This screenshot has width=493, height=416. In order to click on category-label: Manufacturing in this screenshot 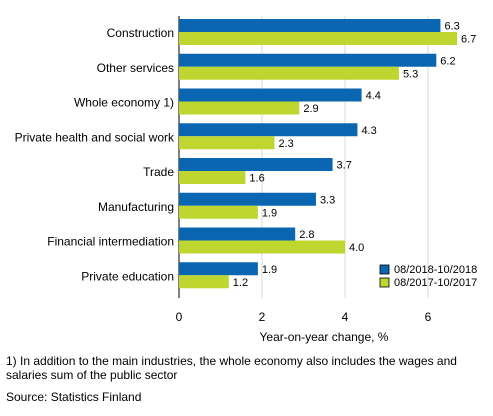, I will do `click(136, 207)`.